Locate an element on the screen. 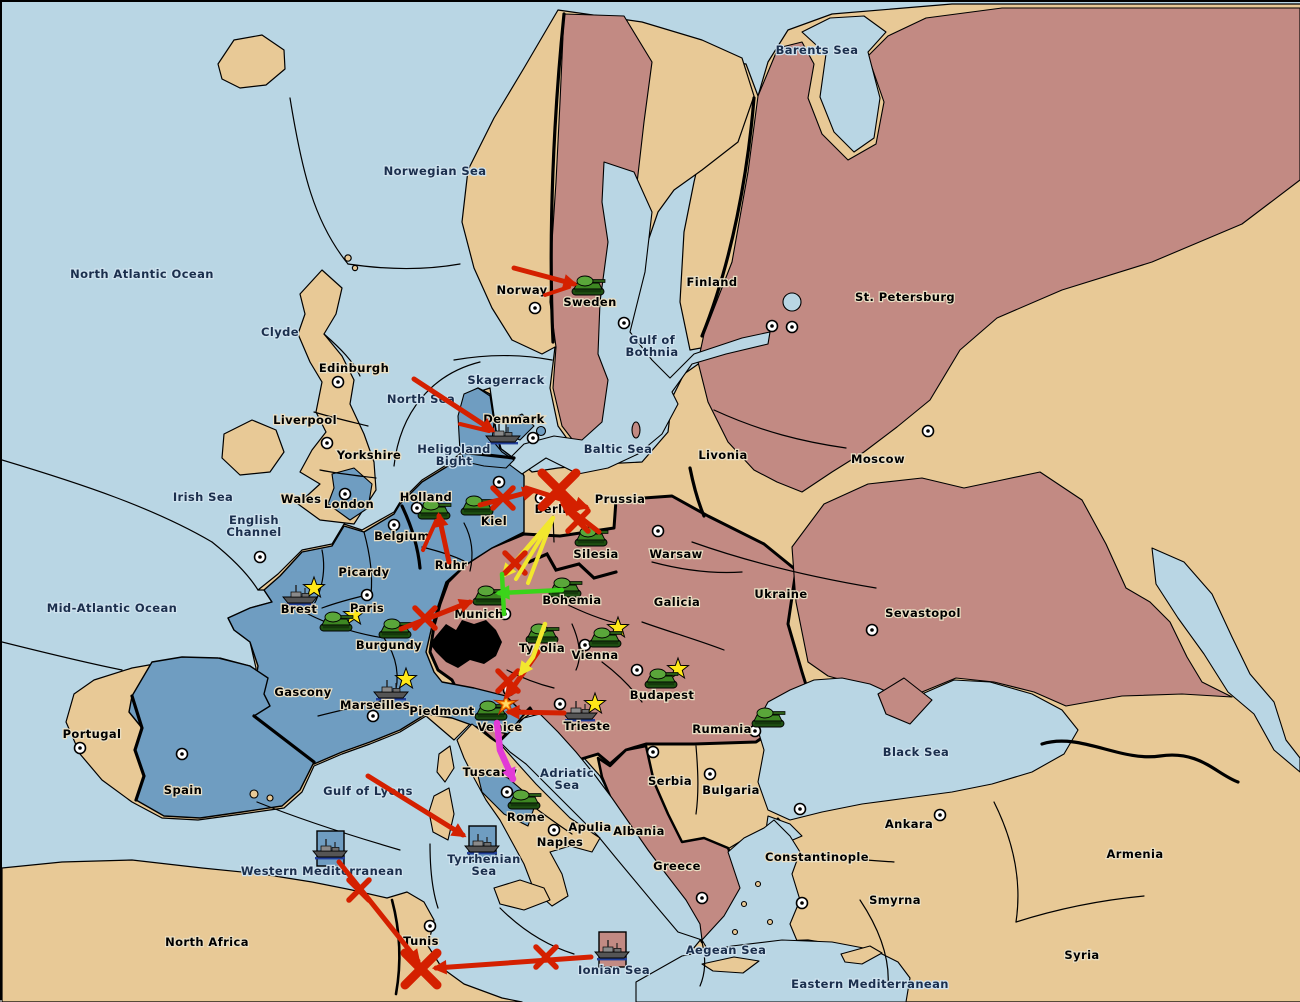 The height and width of the screenshot is (1002, 1300). supply-center-spain is located at coordinates (182, 754).